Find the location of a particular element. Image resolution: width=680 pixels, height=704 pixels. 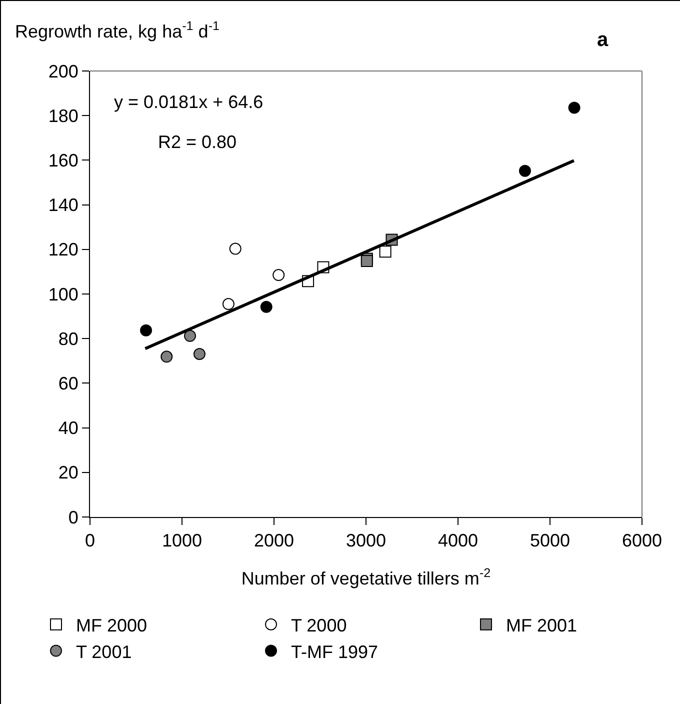

legend-label: T 2000 is located at coordinates (319, 625).